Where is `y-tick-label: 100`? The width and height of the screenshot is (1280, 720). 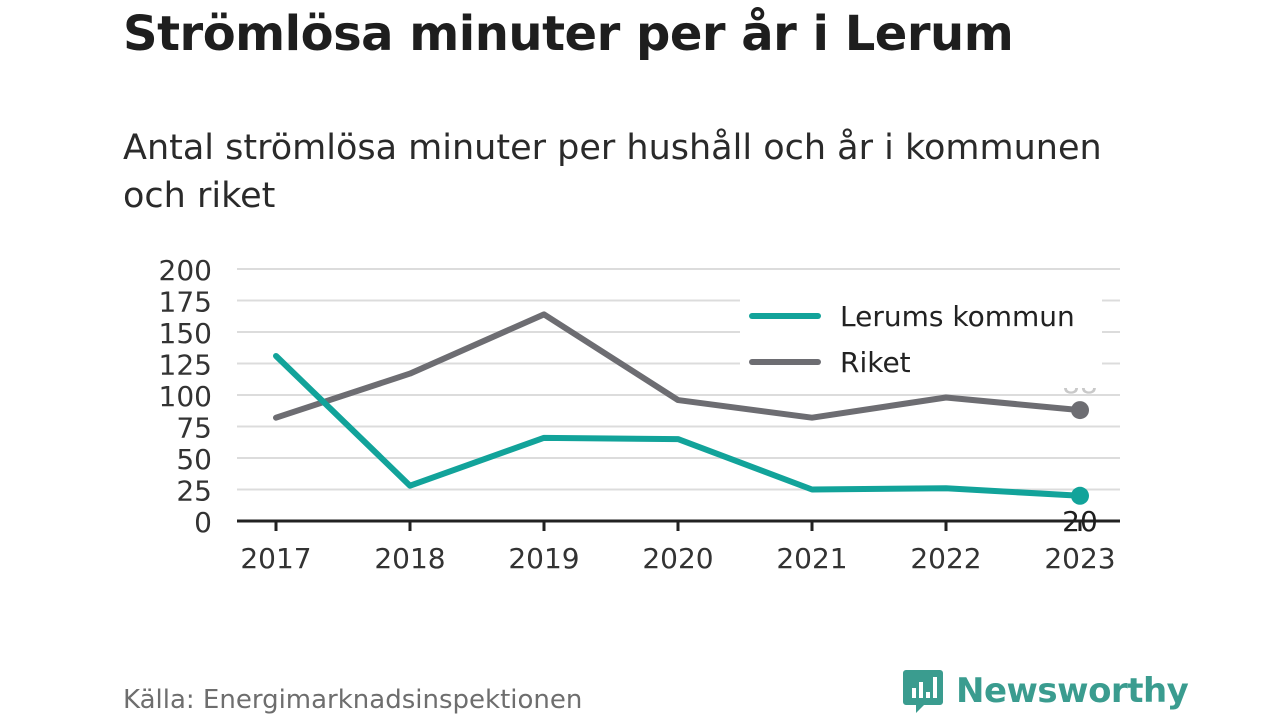 y-tick-label: 100 is located at coordinates (185, 396).